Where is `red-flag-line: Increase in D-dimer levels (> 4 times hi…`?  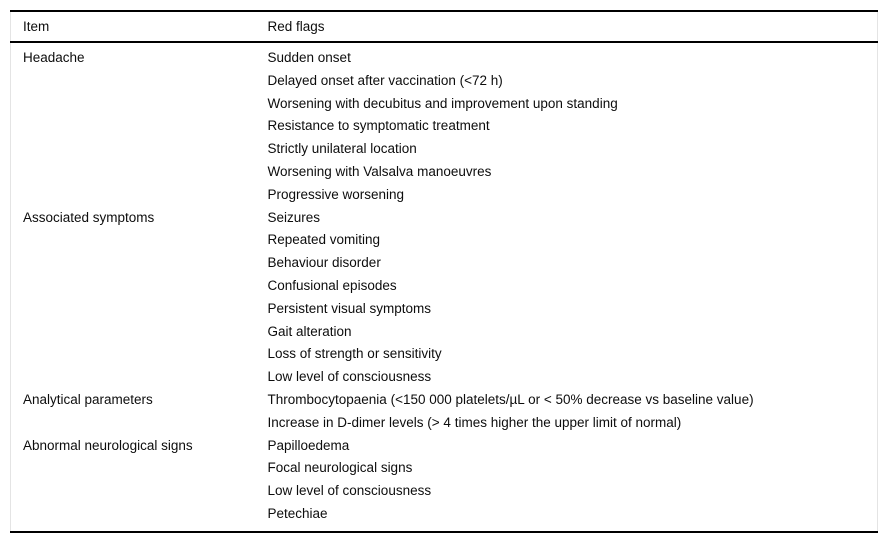 red-flag-line: Increase in D-dimer levels (> 4 times hi… is located at coordinates (474, 422).